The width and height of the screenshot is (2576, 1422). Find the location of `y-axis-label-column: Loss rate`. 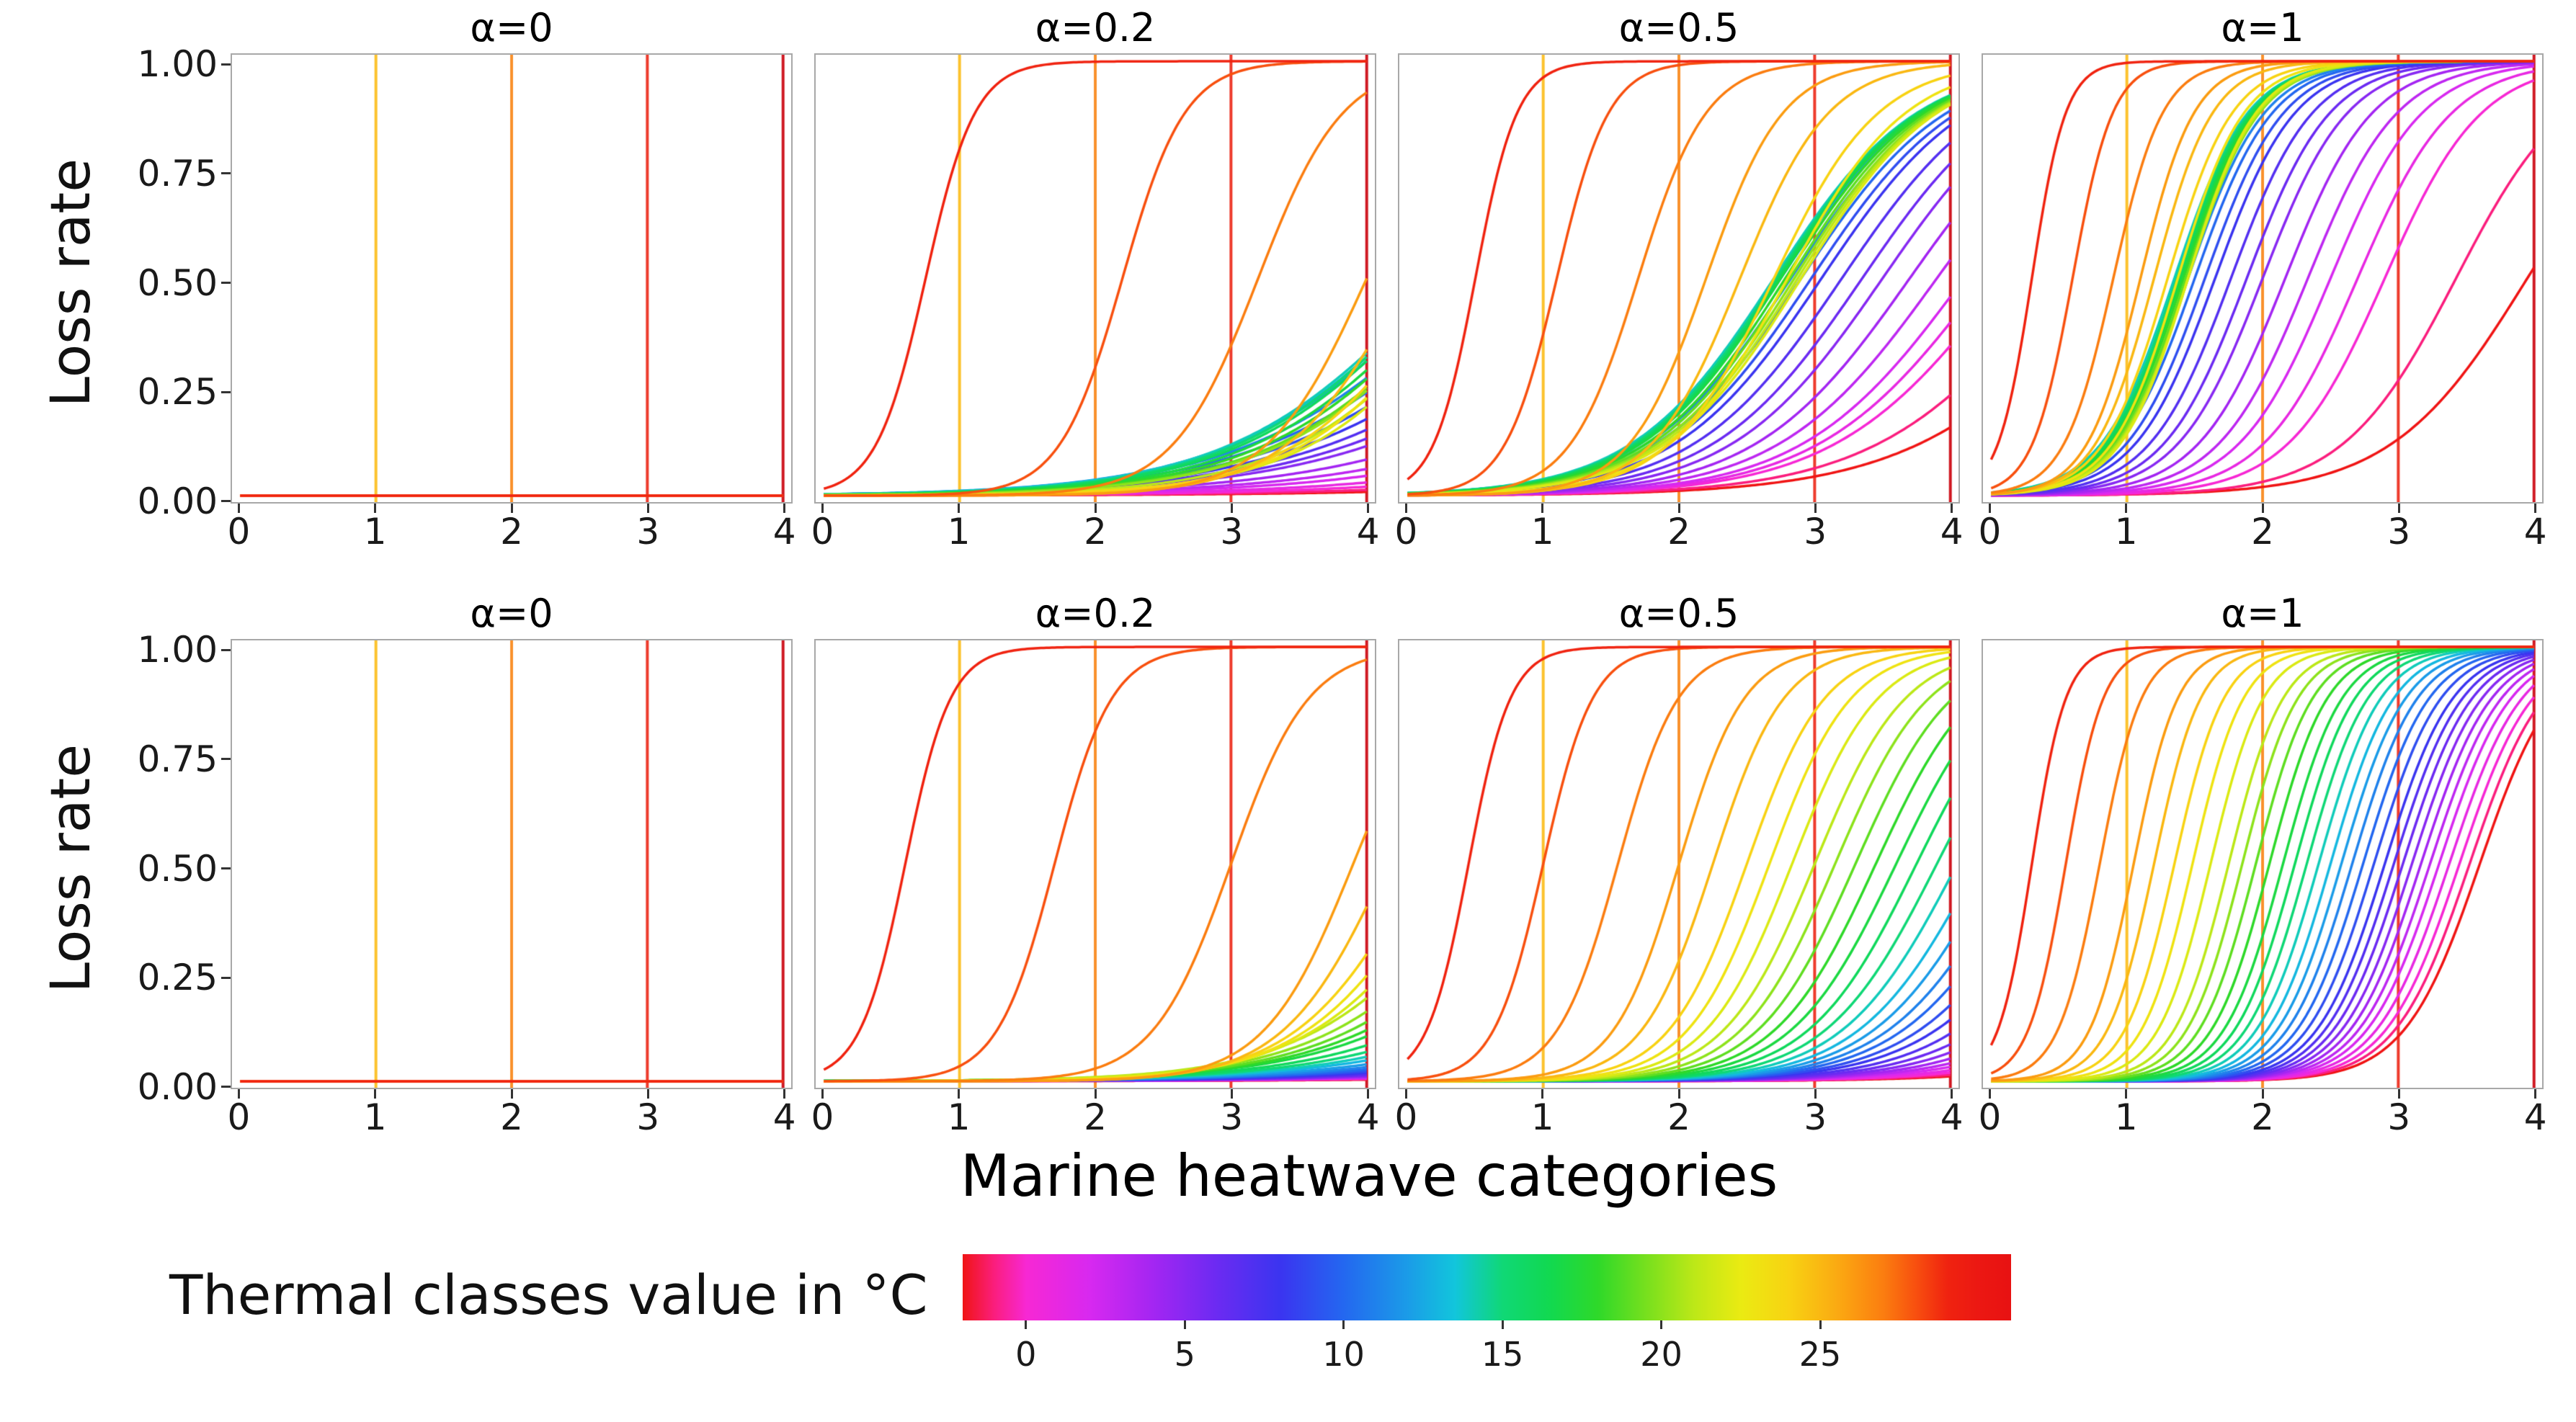

y-axis-label-column: Loss rate is located at coordinates (70, 842).